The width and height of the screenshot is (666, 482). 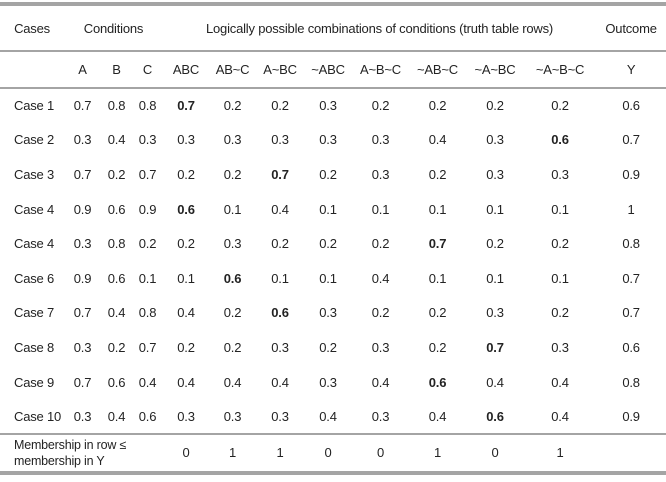 What do you see at coordinates (631, 28) in the screenshot?
I see `group-header-outcome: Outcome` at bounding box center [631, 28].